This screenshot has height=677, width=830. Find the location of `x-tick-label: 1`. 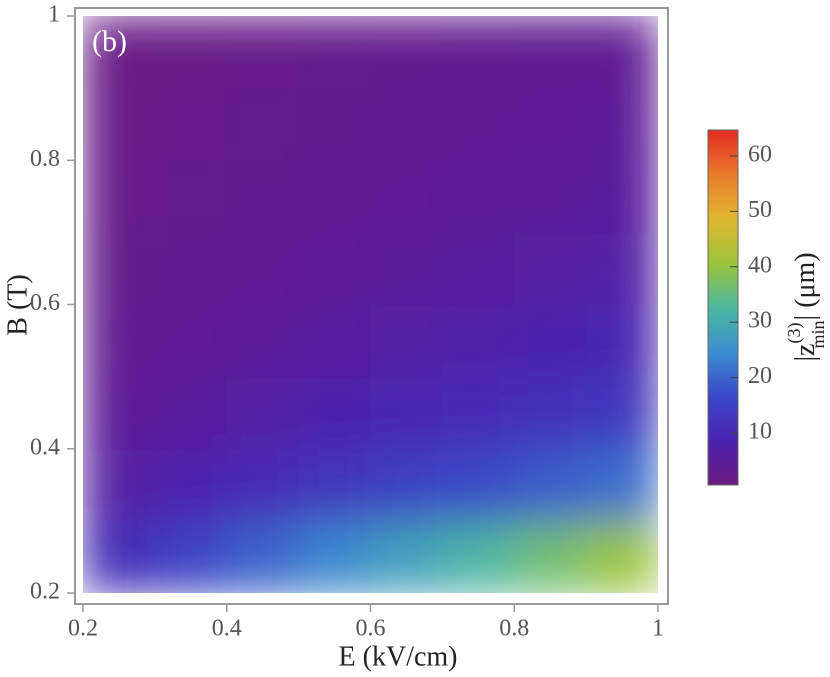

x-tick-label: 1 is located at coordinates (658, 629).